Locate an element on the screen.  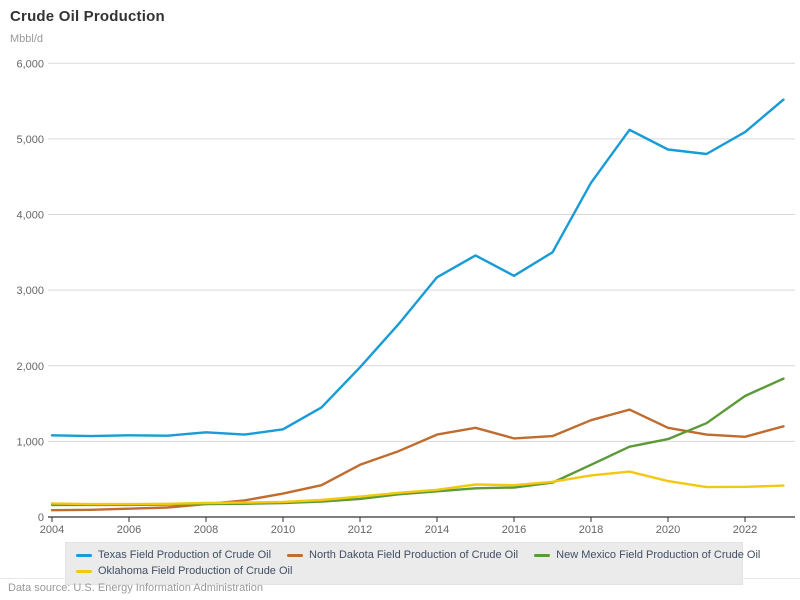
legend-label: Oklahoma Field Production of Crude Oil is located at coordinates (195, 571).